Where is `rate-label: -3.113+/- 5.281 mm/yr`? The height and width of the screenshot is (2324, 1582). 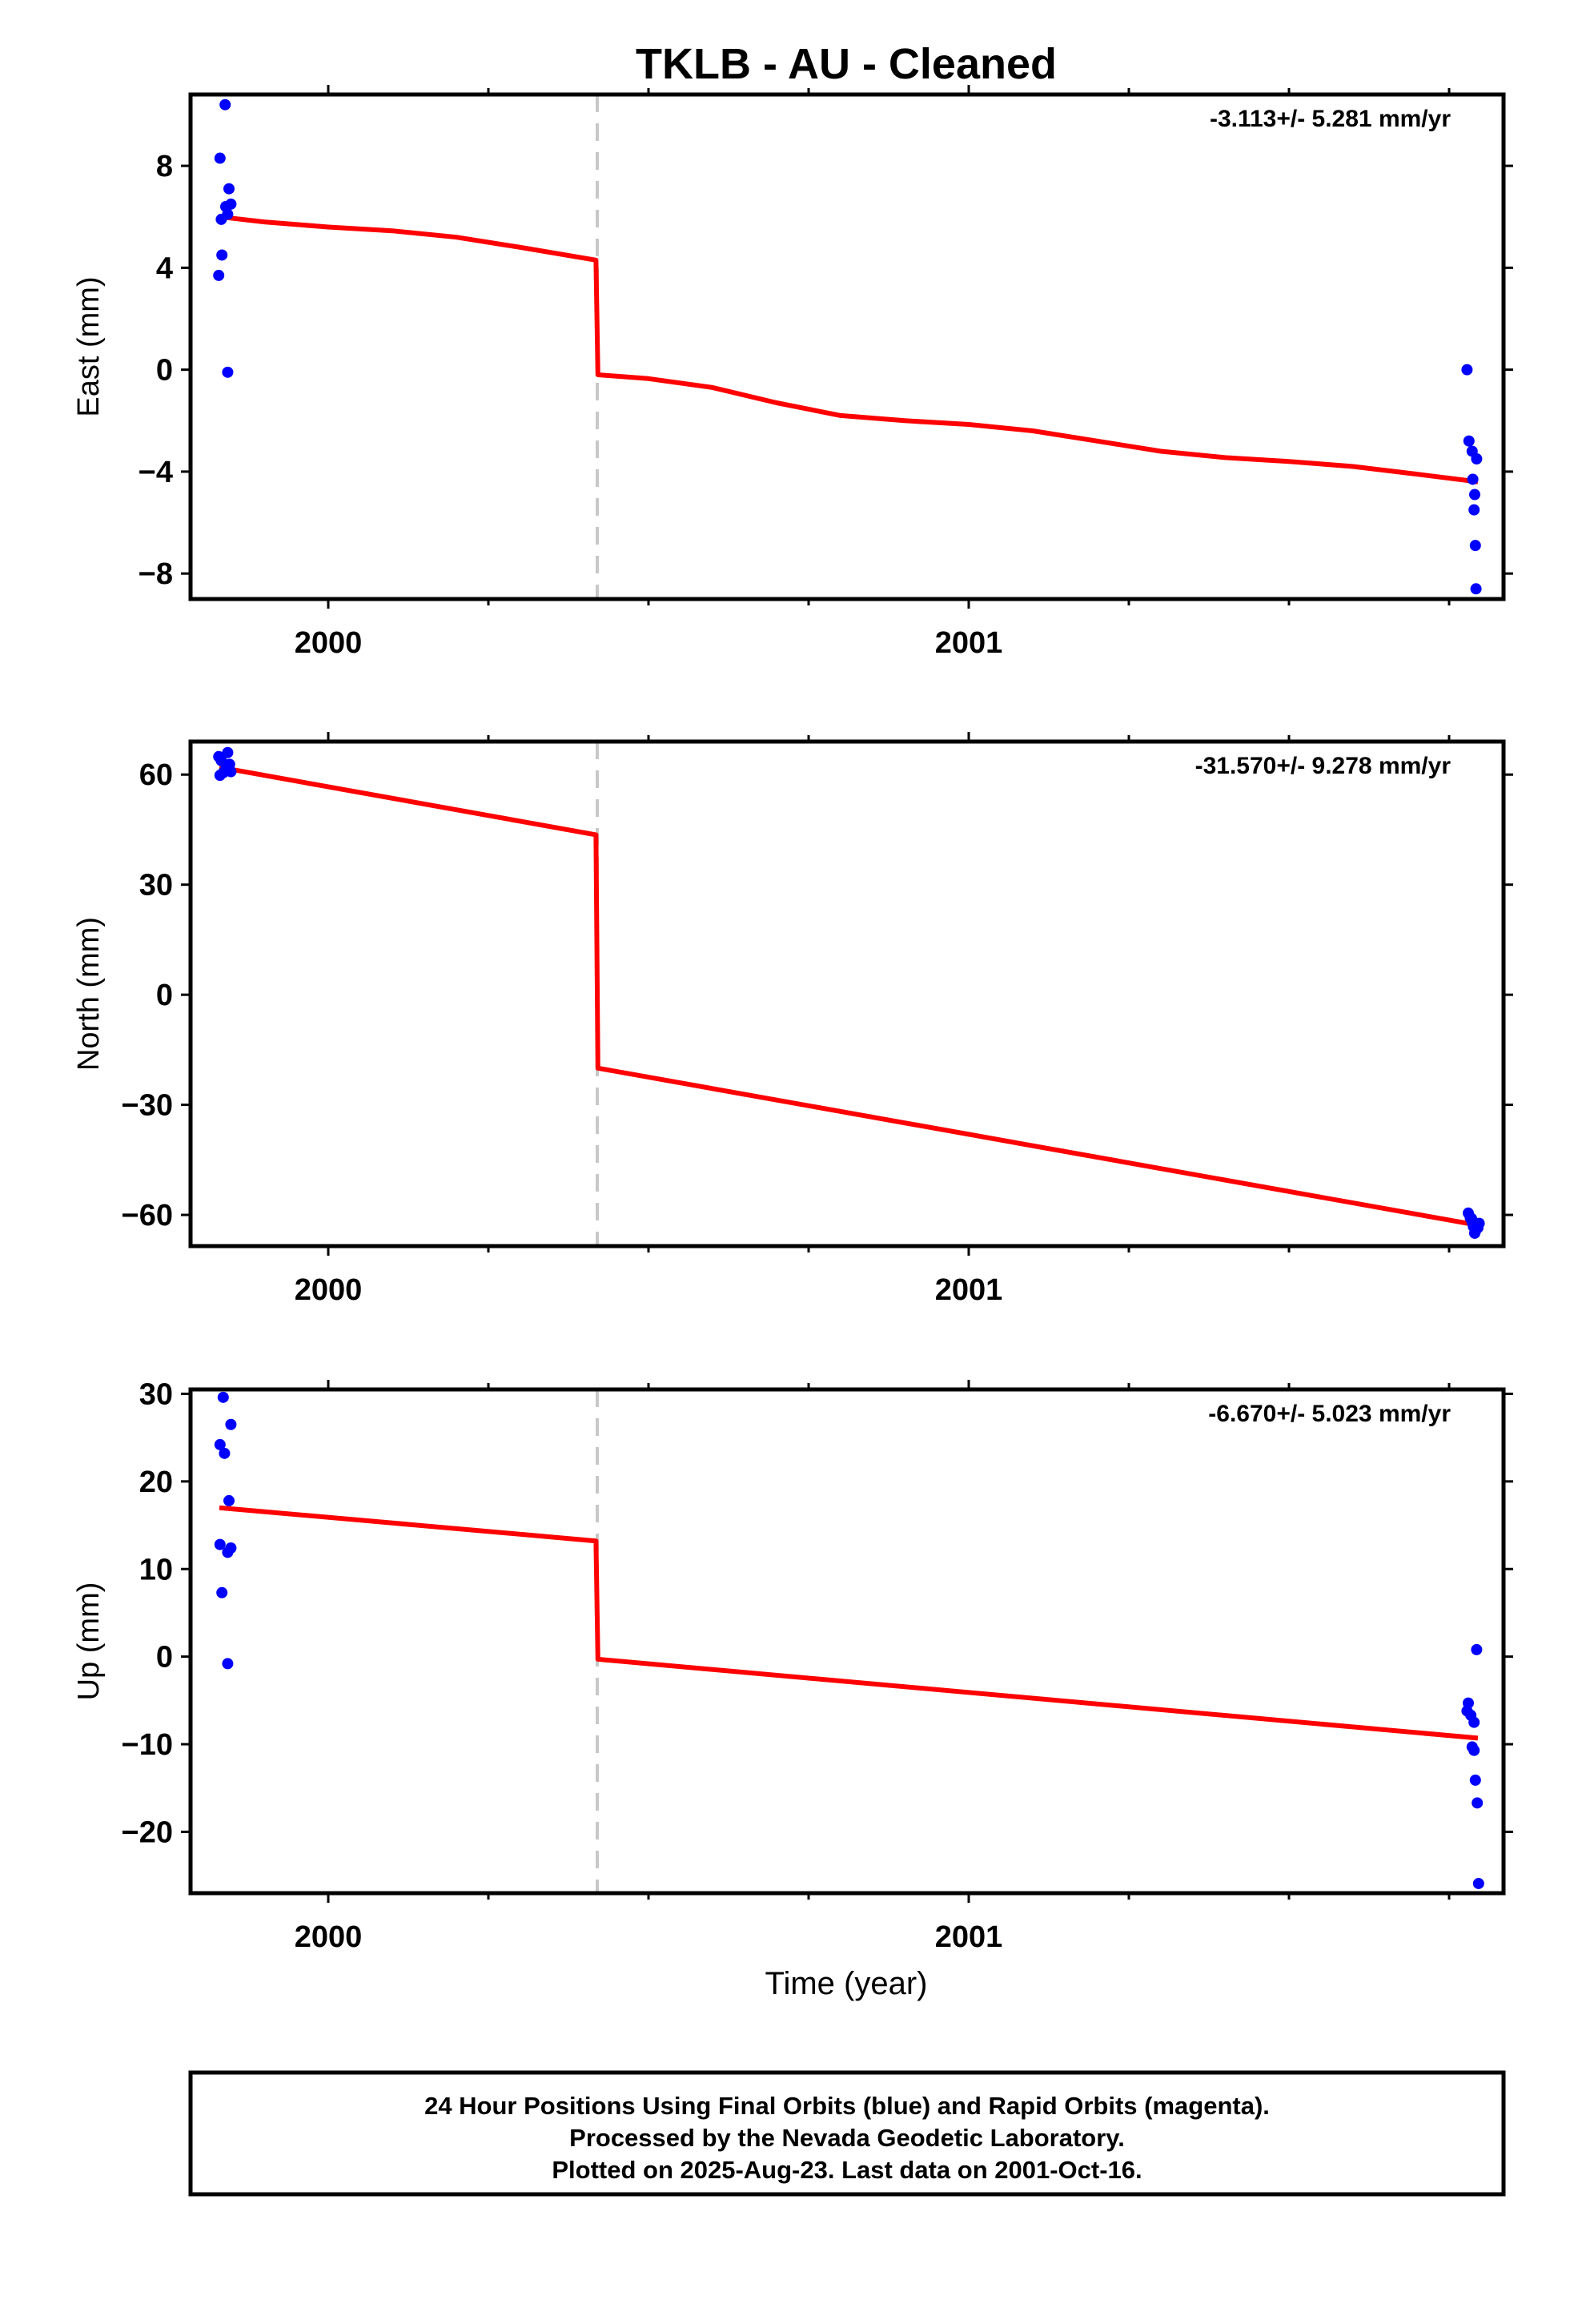 rate-label: -3.113+/- 5.281 mm/yr is located at coordinates (1330, 119).